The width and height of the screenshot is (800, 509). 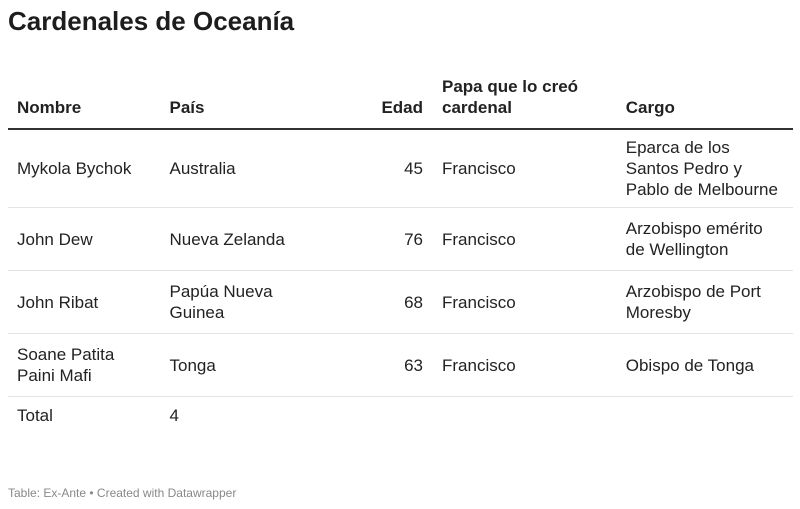 What do you see at coordinates (371, 302) in the screenshot?
I see `table-cell: 68` at bounding box center [371, 302].